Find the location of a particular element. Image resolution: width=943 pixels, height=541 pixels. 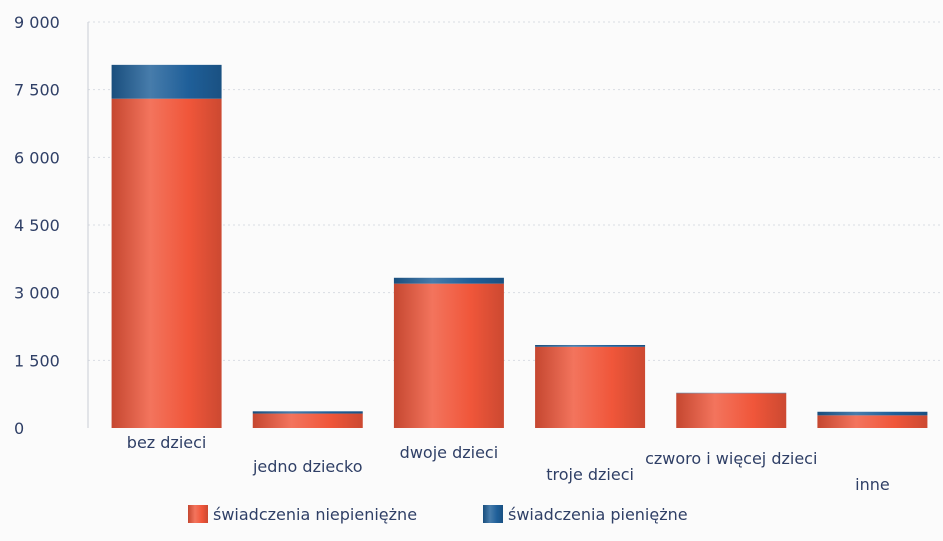

y-tick-label: 1 500 is located at coordinates (37, 360).